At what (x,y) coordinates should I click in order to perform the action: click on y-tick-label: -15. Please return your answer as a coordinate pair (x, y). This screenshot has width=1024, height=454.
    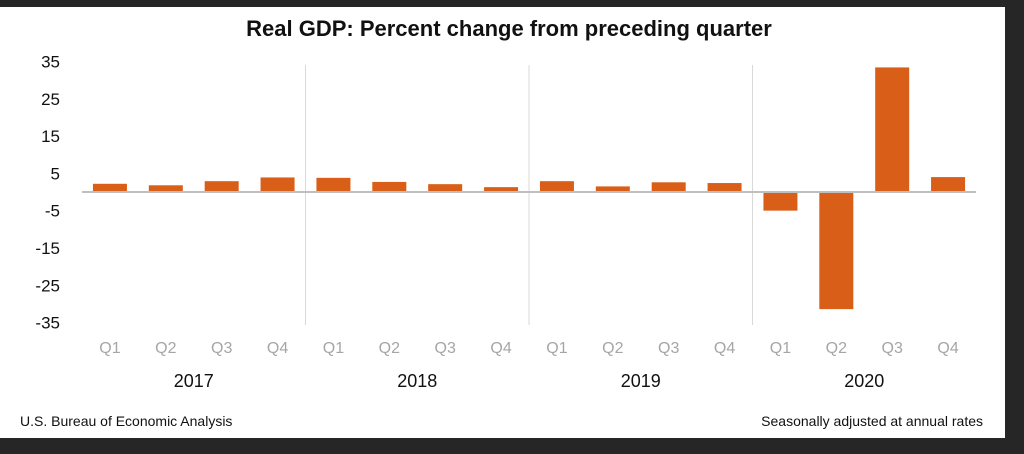
    Looking at the image, I should click on (47, 248).